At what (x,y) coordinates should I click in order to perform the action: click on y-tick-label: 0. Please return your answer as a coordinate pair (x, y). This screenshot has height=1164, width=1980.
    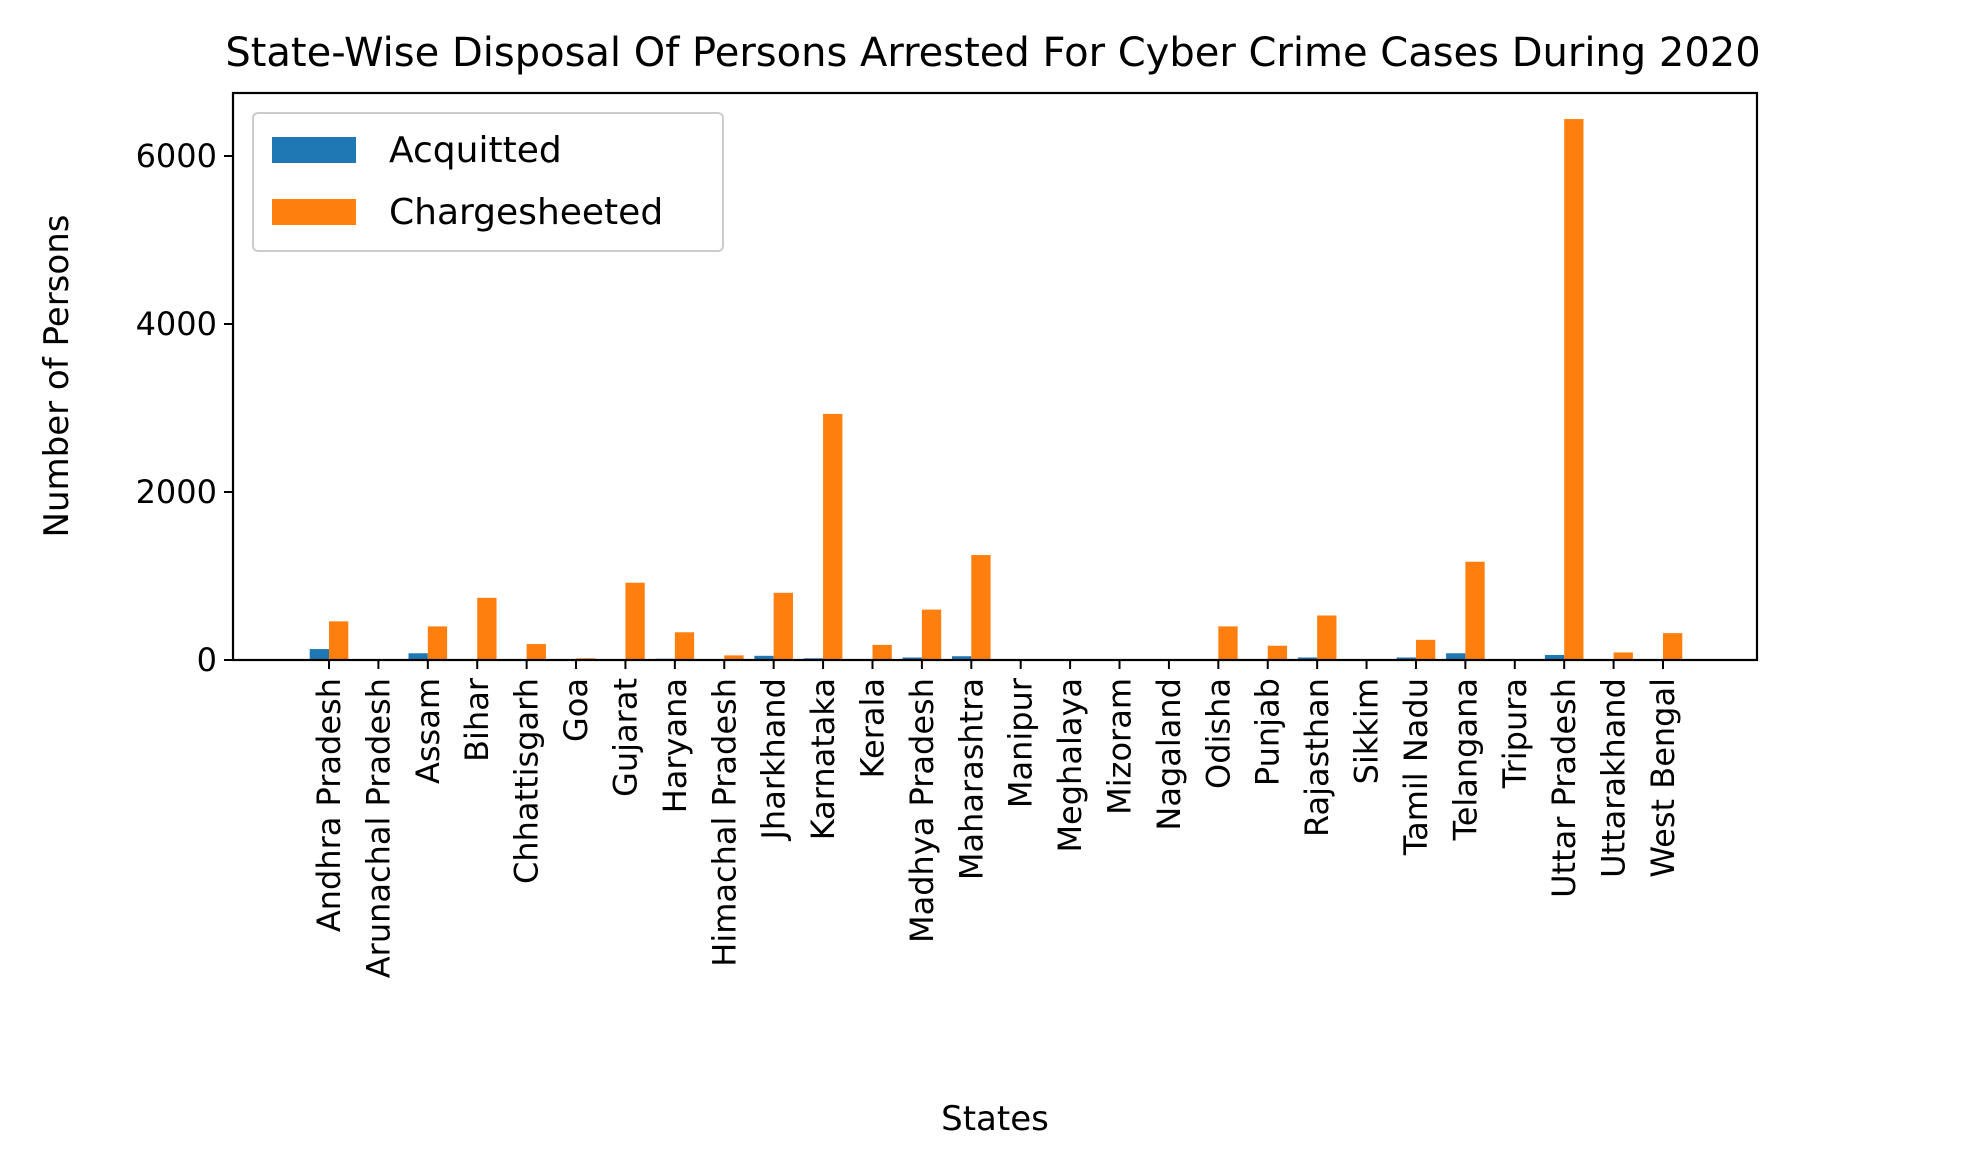
    Looking at the image, I should click on (207, 660).